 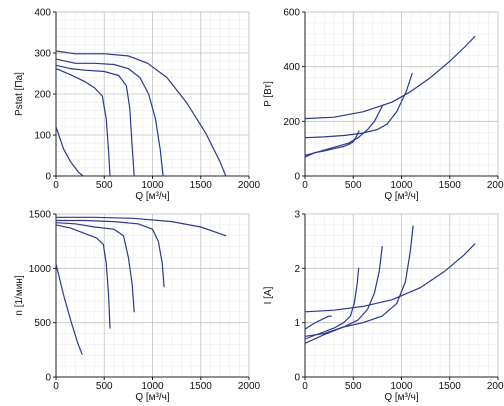 What do you see at coordinates (42, 54) in the screenshot?
I see `y-tick-label: 300` at bounding box center [42, 54].